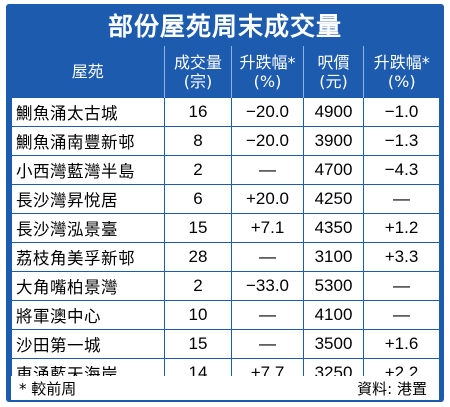 This screenshot has height=407, width=450. What do you see at coordinates (88, 286) in the screenshot?
I see `estate-cell: 大角嘴柏景灣` at bounding box center [88, 286].